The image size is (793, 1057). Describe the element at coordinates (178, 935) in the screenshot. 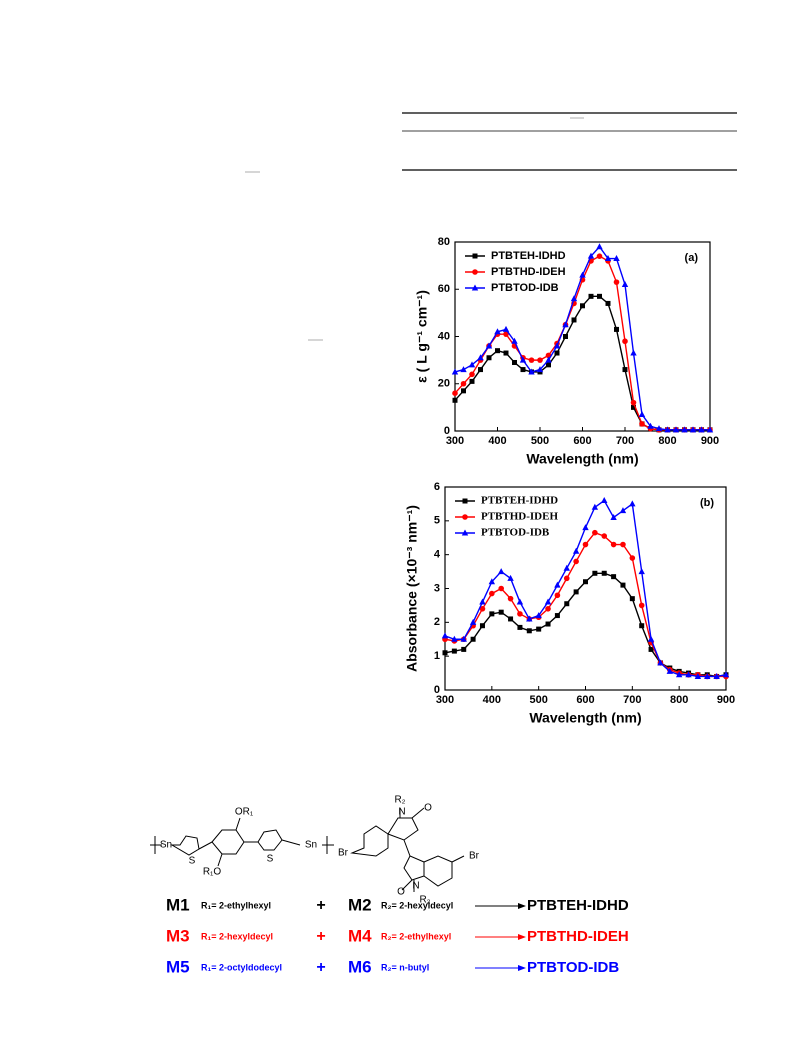

I see `scheme-monomer1: M3` at that location.